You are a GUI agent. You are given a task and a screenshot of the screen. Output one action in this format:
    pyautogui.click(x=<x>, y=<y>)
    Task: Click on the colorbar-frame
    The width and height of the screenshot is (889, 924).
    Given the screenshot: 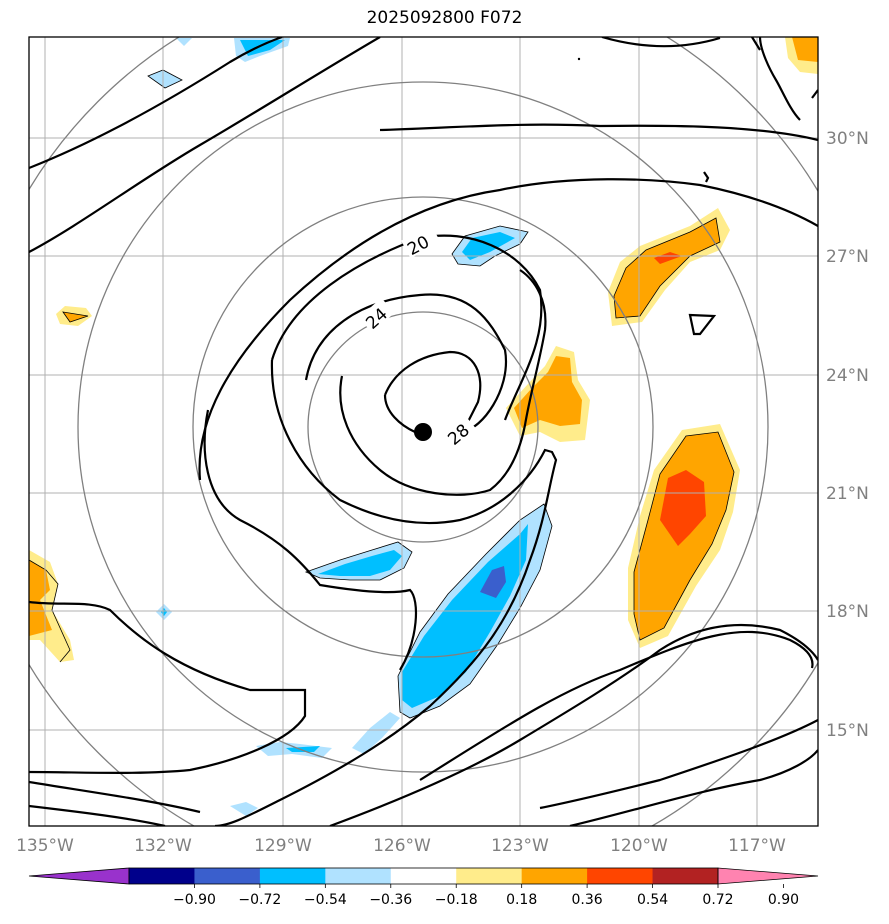 What is the action you would take?
    pyautogui.click(x=423, y=876)
    